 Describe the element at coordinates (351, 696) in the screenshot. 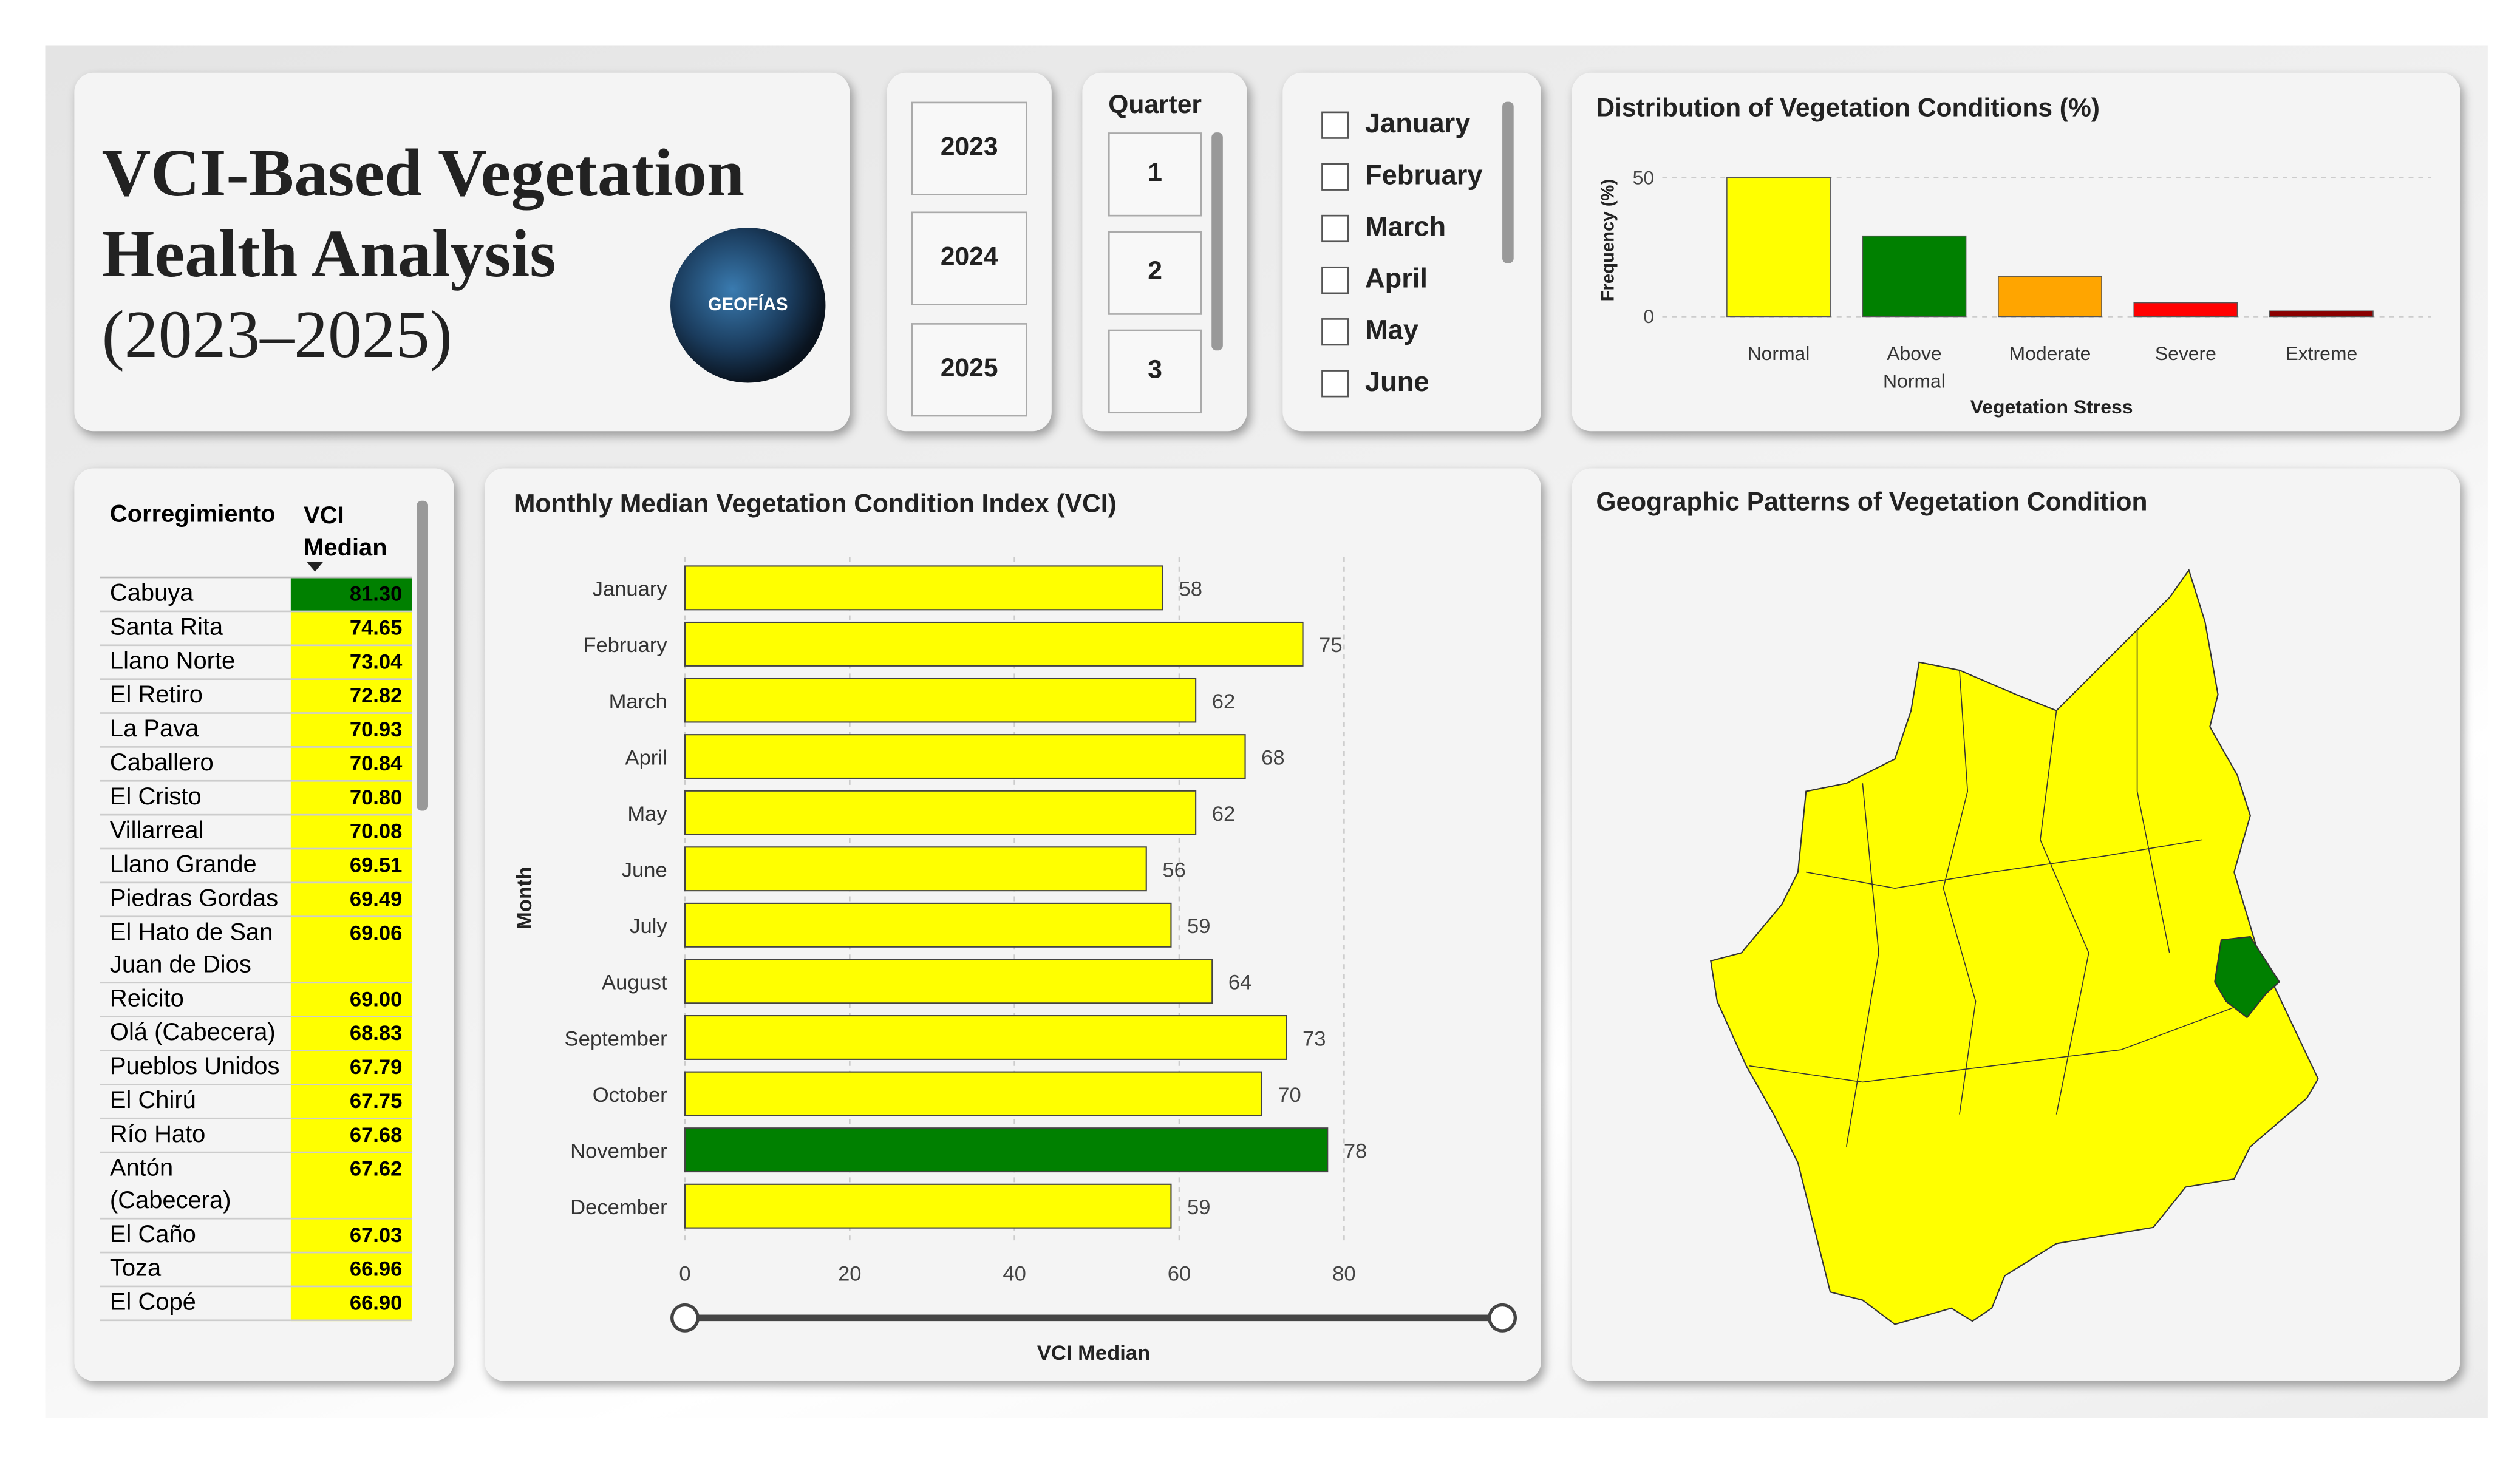

I see `vci-value: 72.82` at that location.